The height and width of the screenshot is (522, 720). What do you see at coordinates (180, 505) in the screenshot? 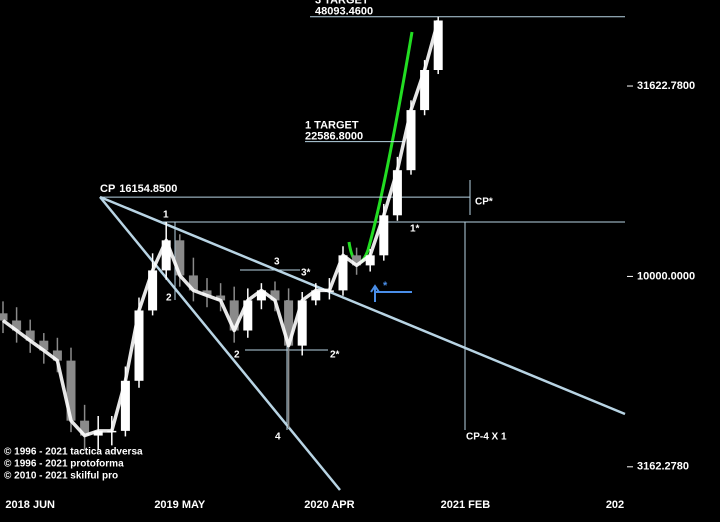
I see `x-tick-label: 2019 MAY` at bounding box center [180, 505].